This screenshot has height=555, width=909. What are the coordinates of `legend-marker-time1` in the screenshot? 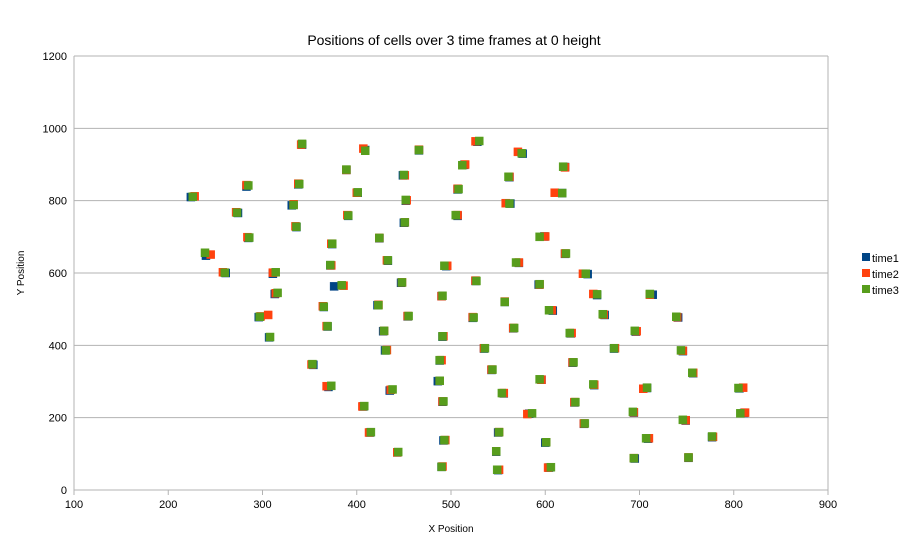 It's located at (866, 257).